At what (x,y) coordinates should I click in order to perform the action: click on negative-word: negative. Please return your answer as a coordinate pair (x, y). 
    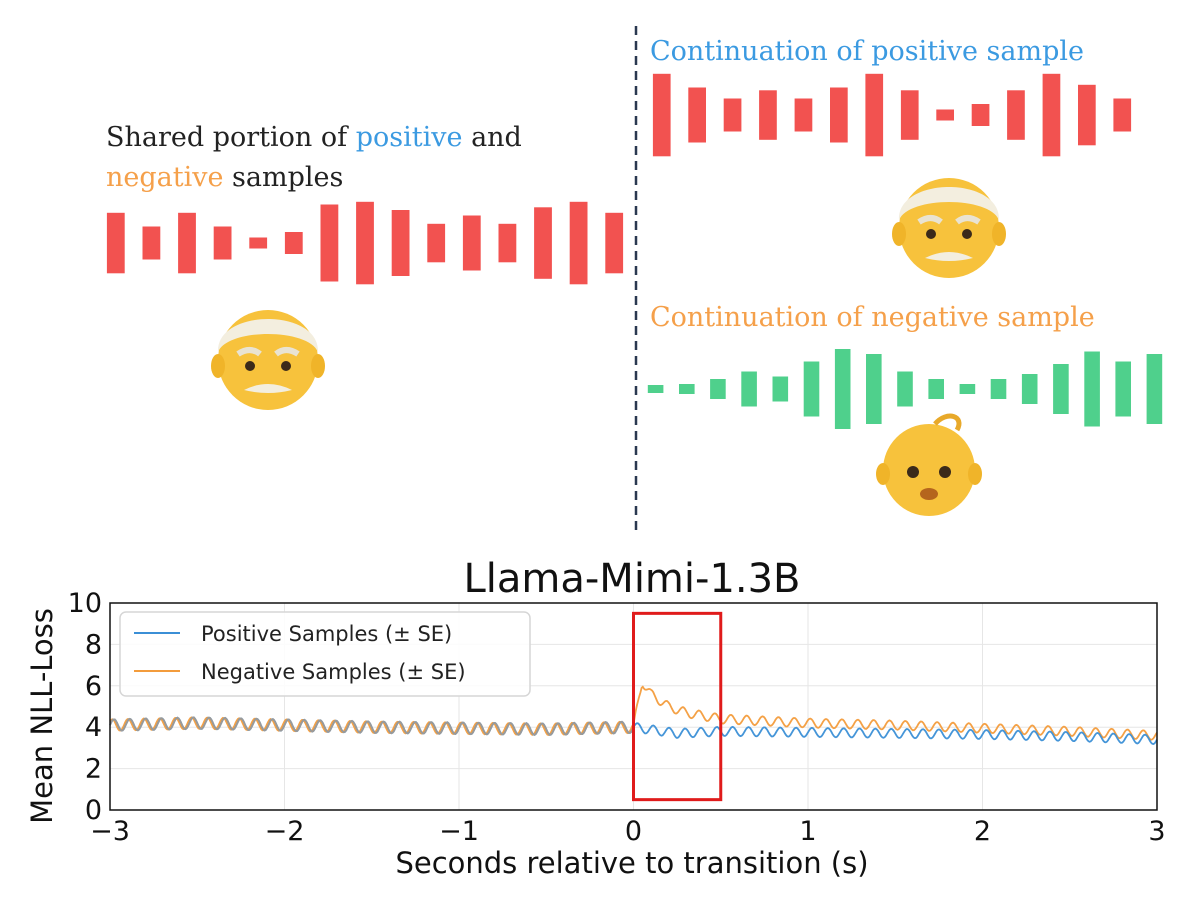
    Looking at the image, I should click on (164, 177).